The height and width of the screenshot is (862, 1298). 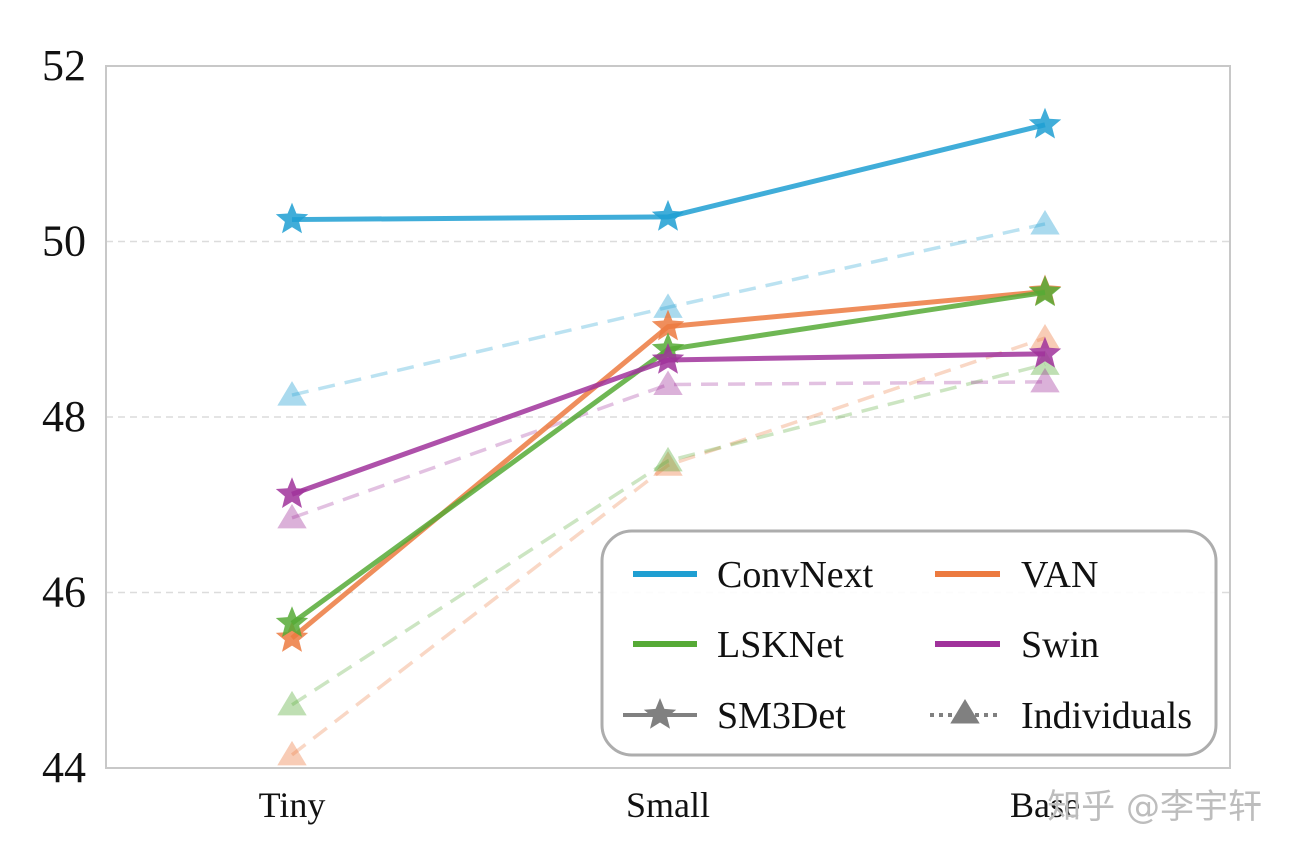 I want to click on y-tick-label: 52, so click(x=64, y=65).